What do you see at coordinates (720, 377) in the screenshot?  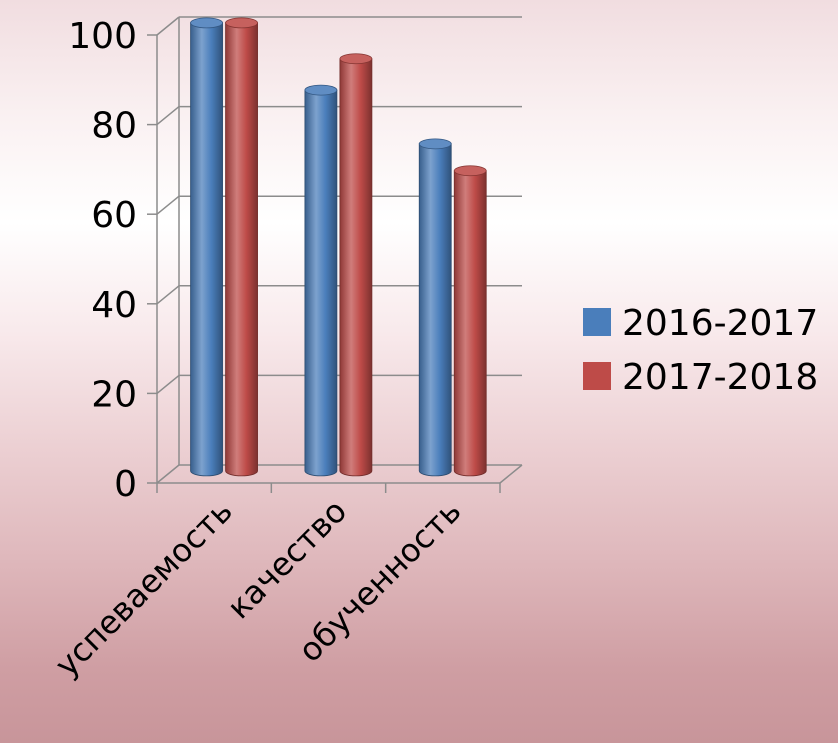 I see `legend-label: 2017-2018` at bounding box center [720, 377].